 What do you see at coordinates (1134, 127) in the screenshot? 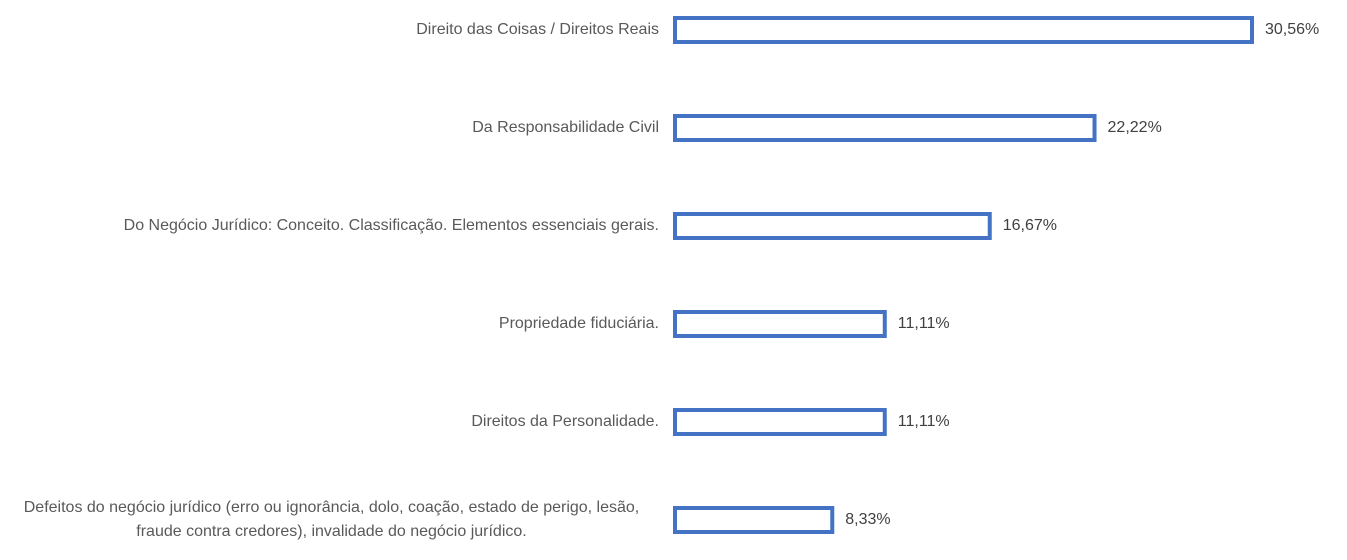
I see `value-label: 22,22%` at bounding box center [1134, 127].